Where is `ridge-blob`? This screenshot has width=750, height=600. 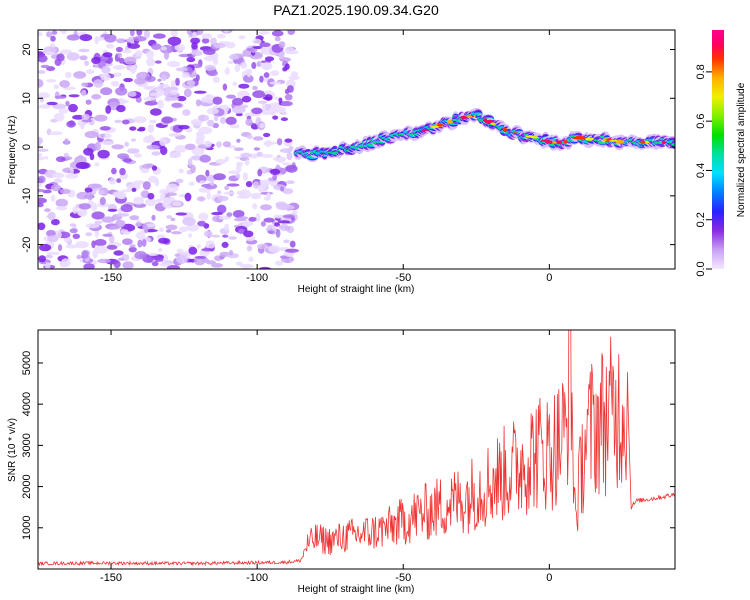
ridge-blob is located at coordinates (673, 144).